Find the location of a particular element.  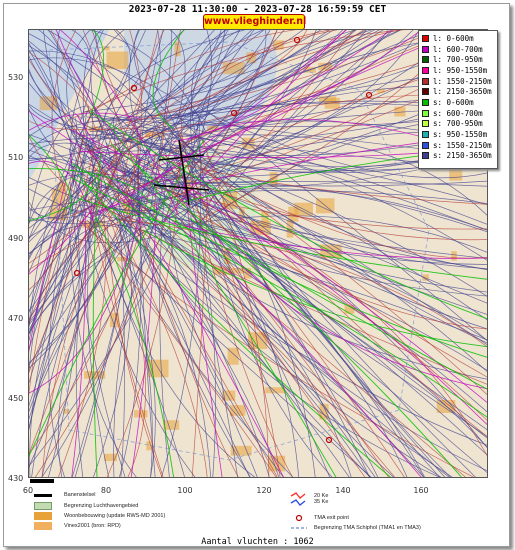

altitude-legend-label: l: 950-1550m is located at coordinates (460, 70).